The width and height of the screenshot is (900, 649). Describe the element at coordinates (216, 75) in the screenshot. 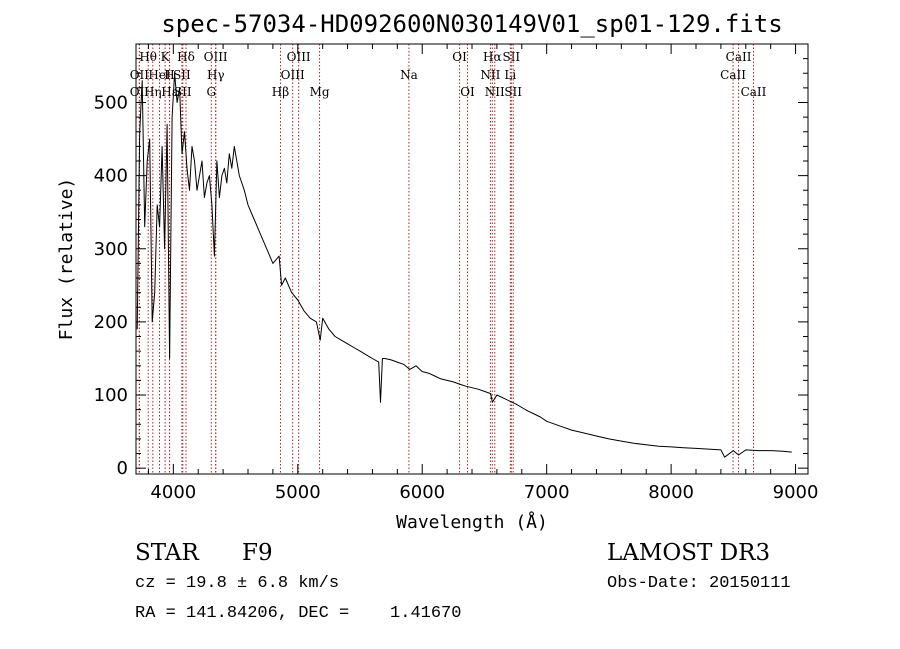

I see `line-label-12: Hγ` at that location.